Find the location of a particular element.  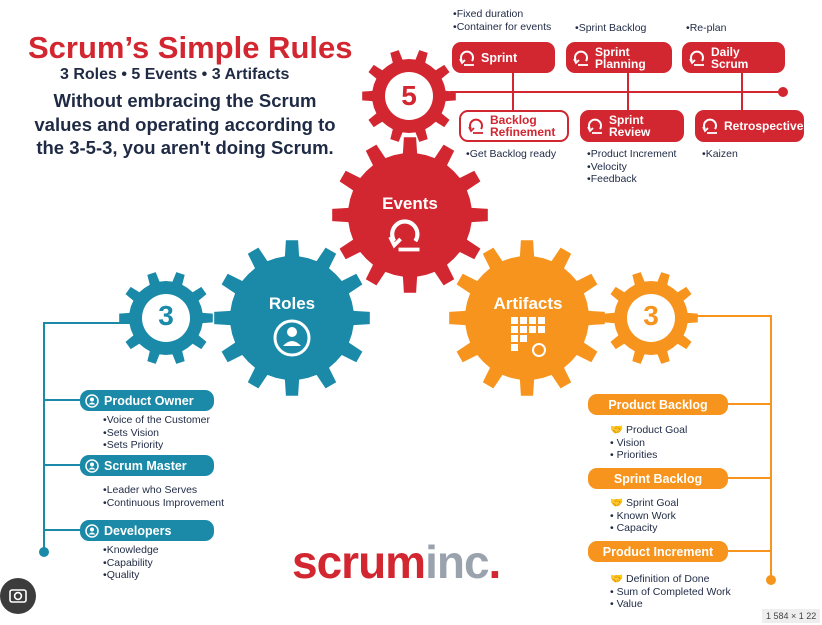

artifact-product-backlog-commitment: Product Goal is located at coordinates (657, 430).